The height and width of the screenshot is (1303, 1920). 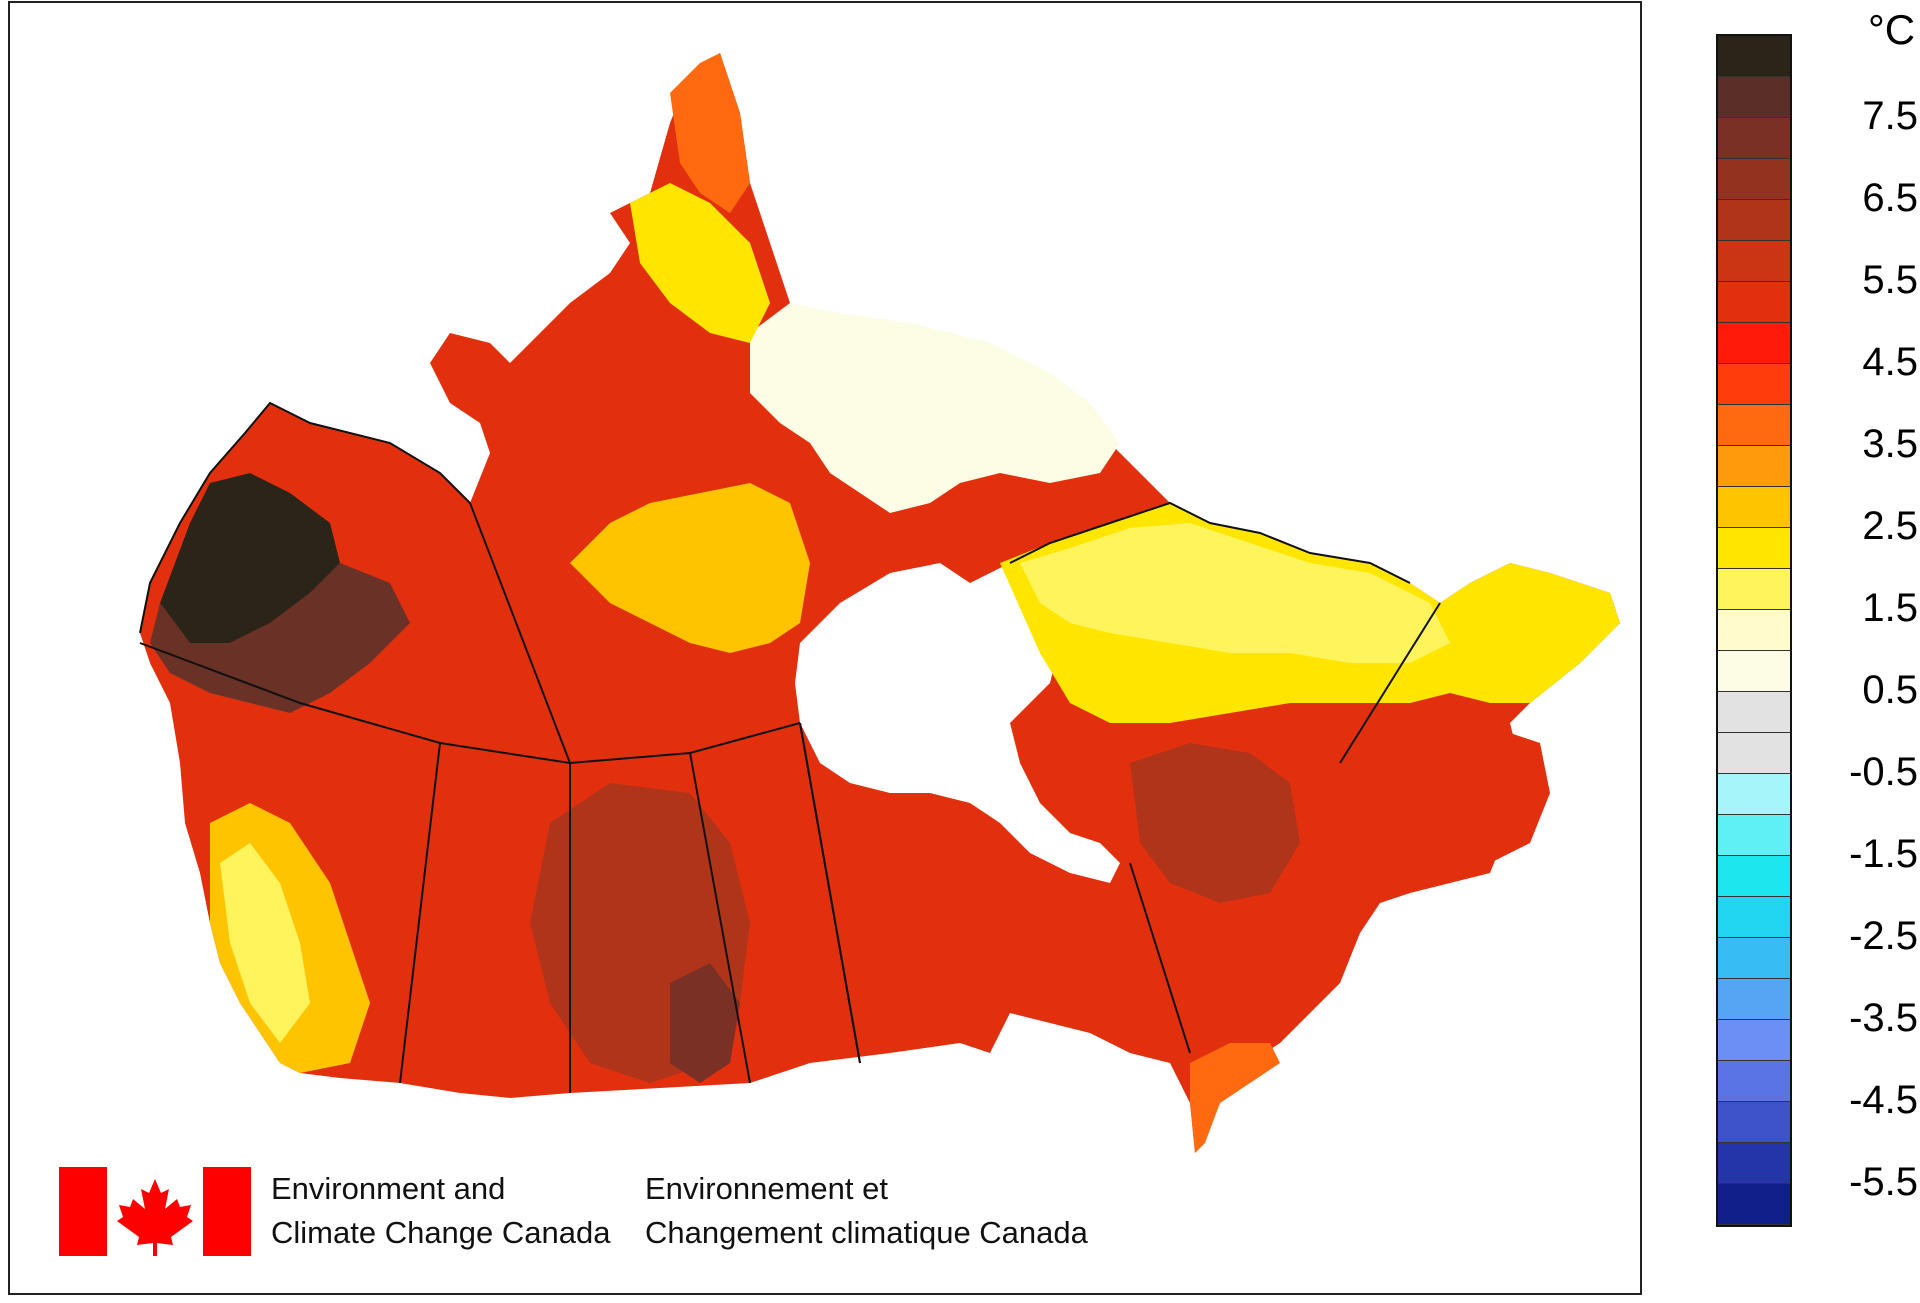 I want to click on legend-label: -3.5, so click(x=1883, y=1018).